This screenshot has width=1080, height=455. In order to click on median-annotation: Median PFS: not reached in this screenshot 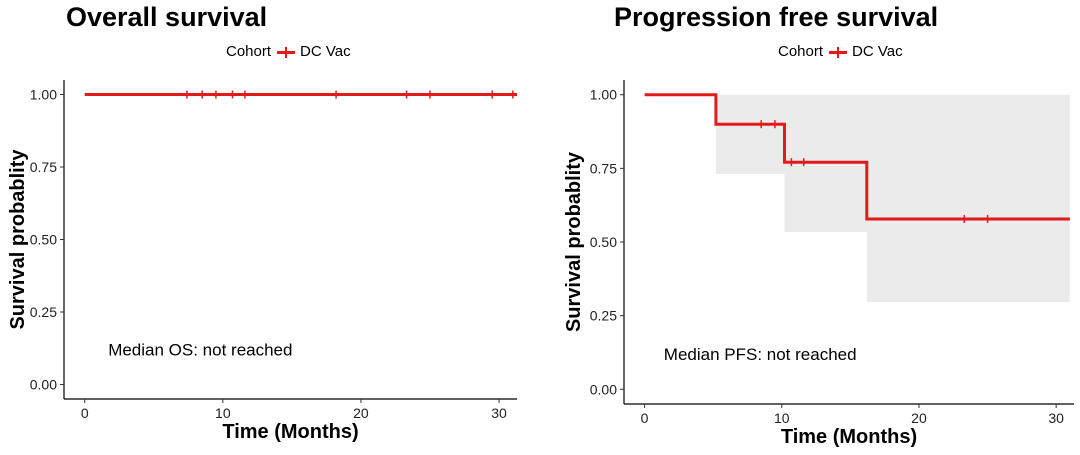, I will do `click(760, 354)`.